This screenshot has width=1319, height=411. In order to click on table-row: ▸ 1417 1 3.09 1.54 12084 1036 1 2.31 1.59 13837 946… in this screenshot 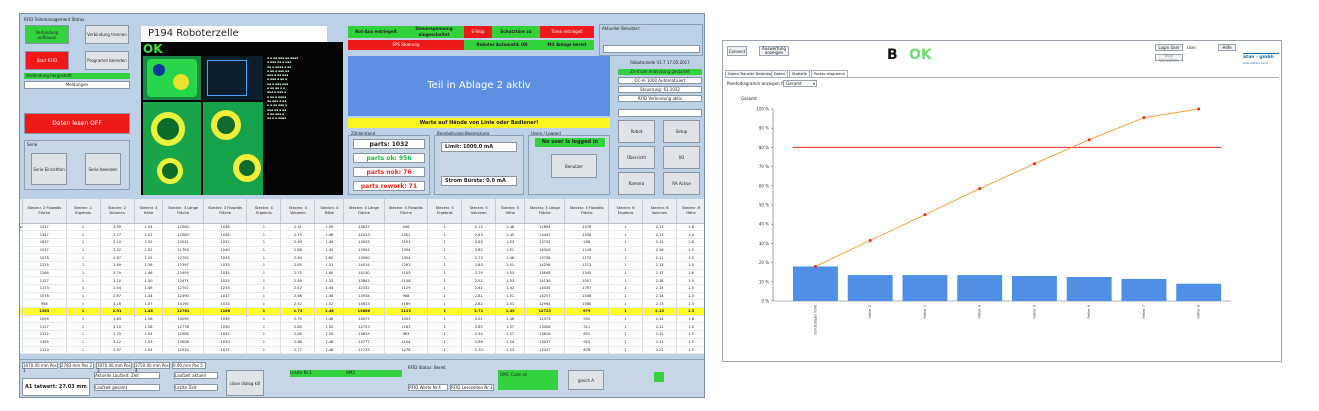, I will do `click(362, 227)`.